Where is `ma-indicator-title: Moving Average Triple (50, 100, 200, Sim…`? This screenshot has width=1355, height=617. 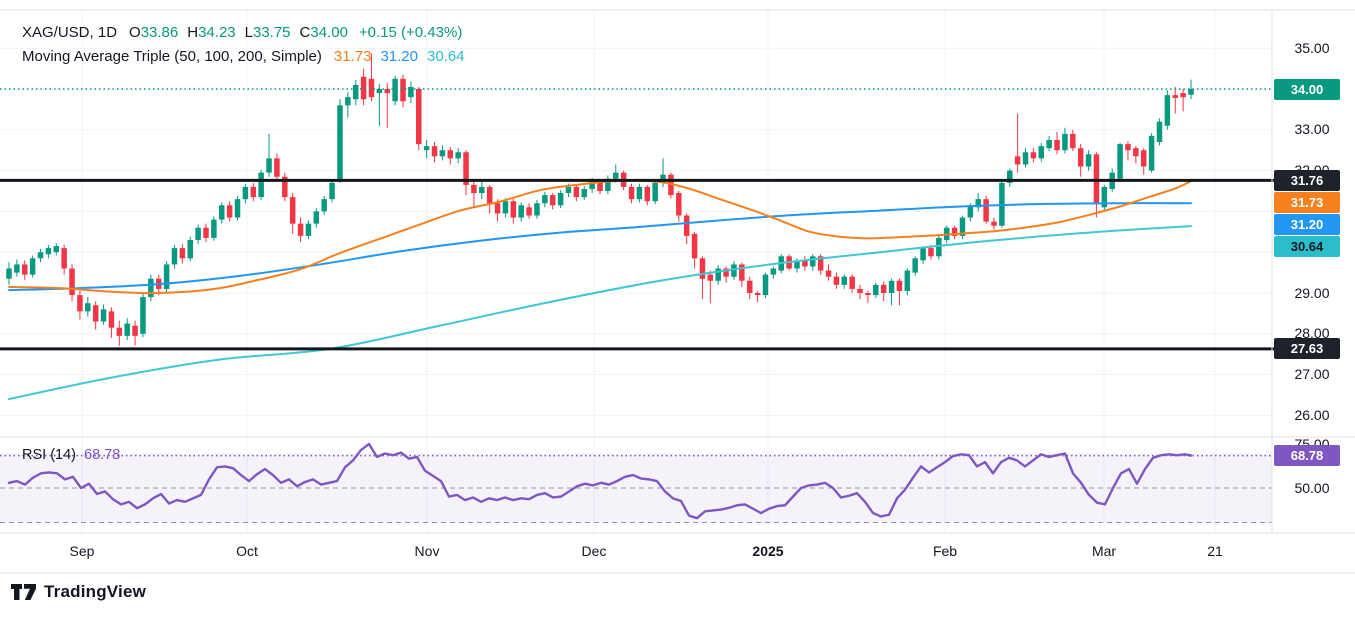 ma-indicator-title: Moving Average Triple (50, 100, 200, Sim… is located at coordinates (172, 56).